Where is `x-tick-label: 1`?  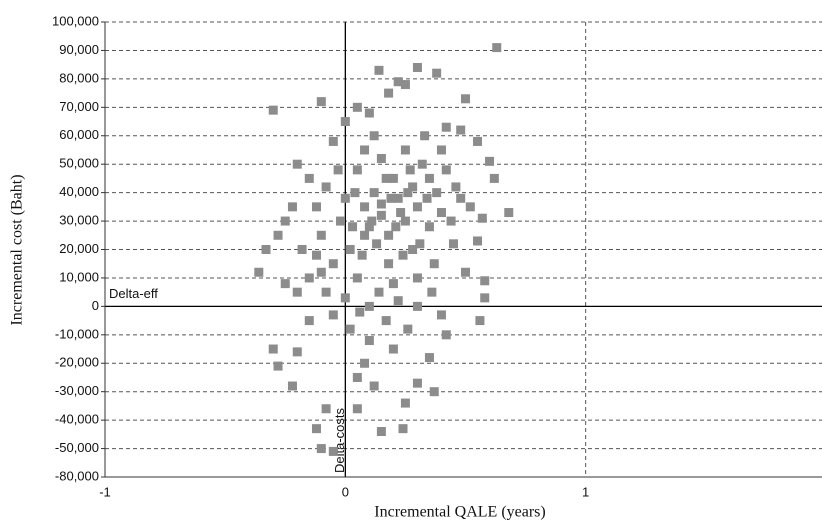 x-tick-label: 1 is located at coordinates (585, 491).